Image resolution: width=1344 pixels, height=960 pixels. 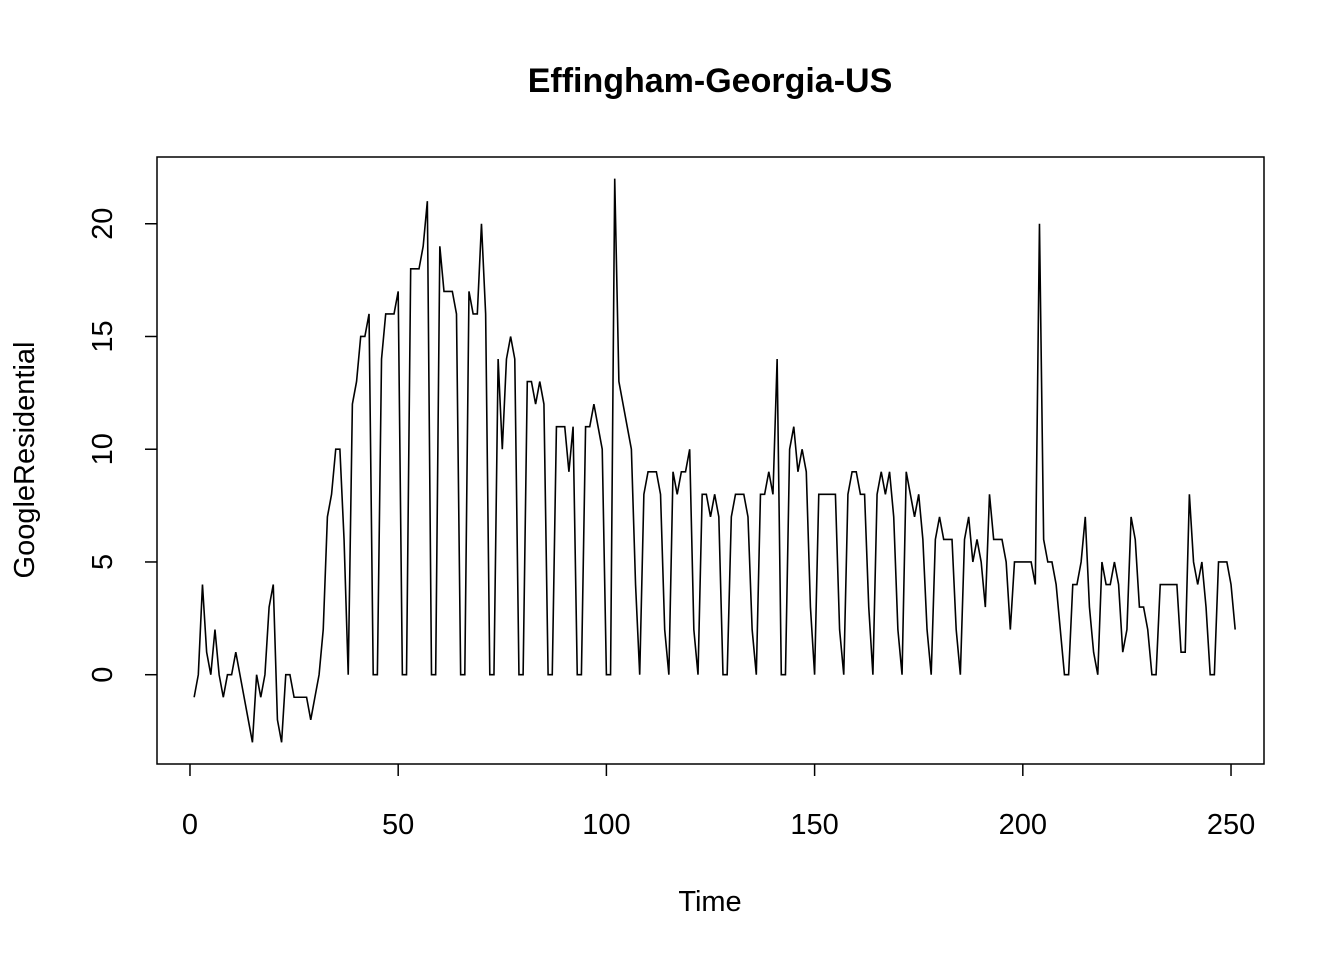 I want to click on y-tick-label: 15, so click(x=103, y=336).